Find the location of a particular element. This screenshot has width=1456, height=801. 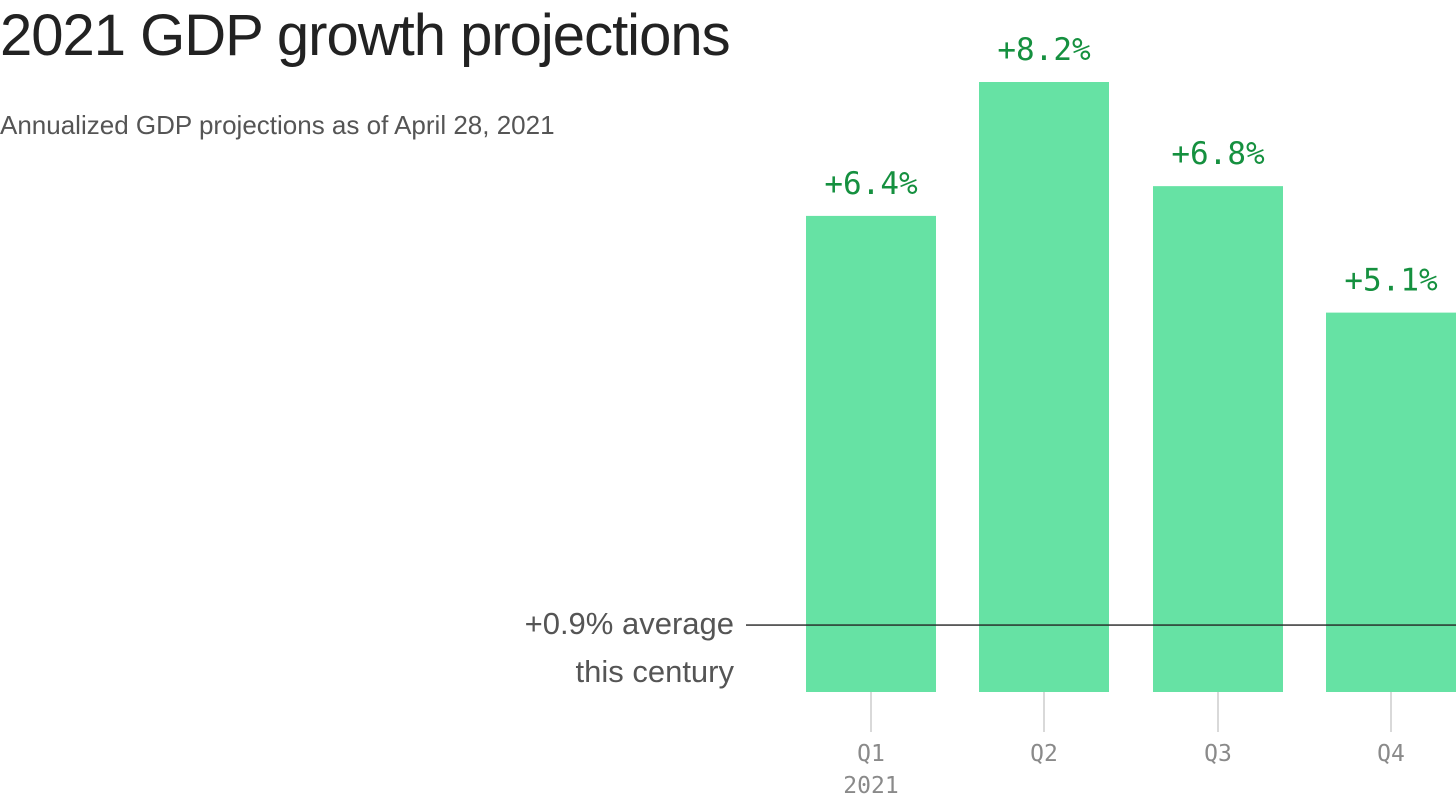

value-label-q2: +8.2% is located at coordinates (1044, 50).